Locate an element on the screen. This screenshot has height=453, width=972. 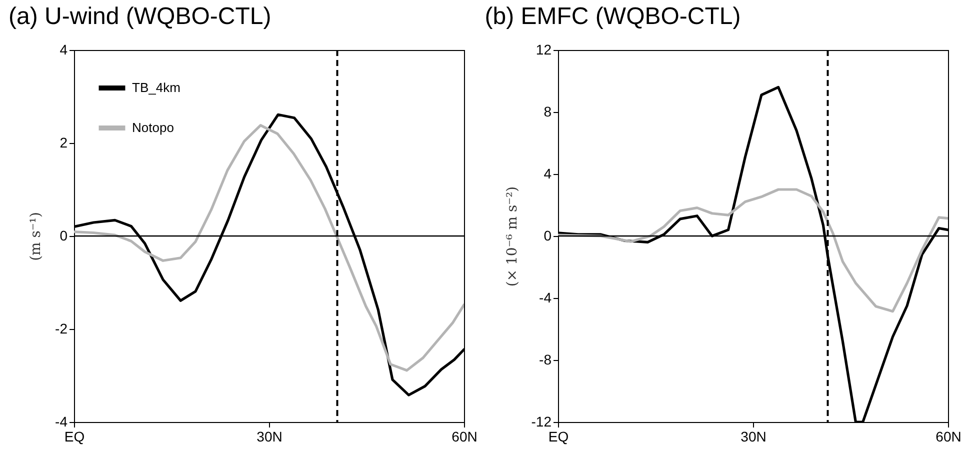
legend-label: Notopo is located at coordinates (153, 127).